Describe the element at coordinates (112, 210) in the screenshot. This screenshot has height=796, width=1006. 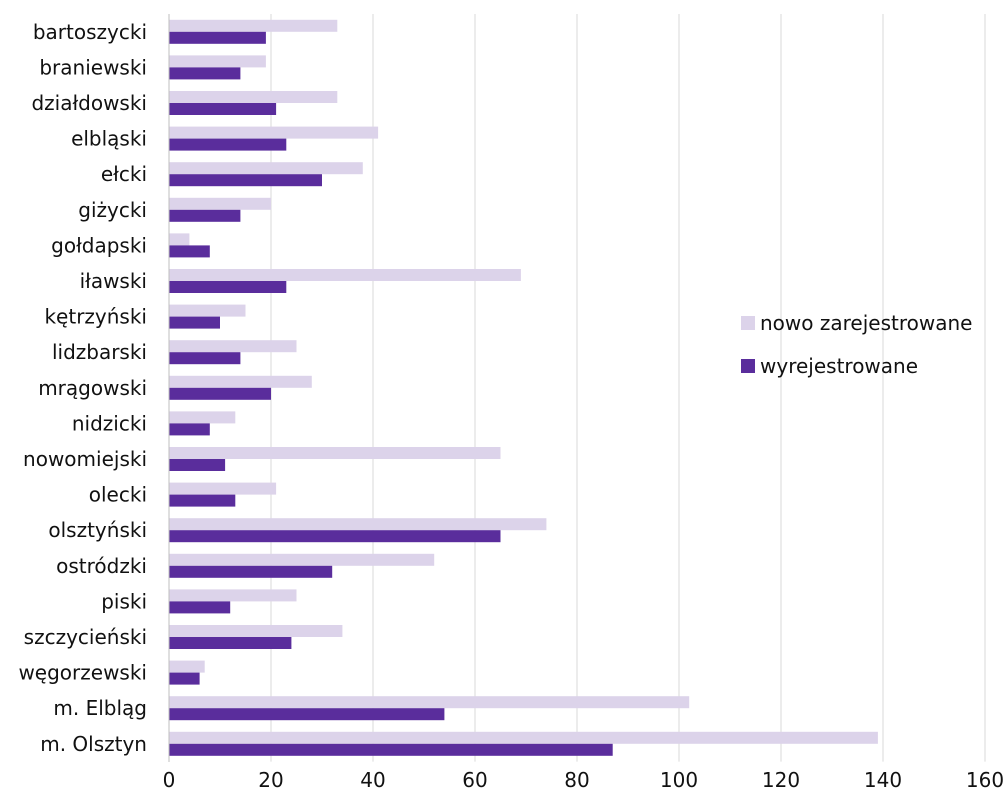
I see `category-label: giżycki` at that location.